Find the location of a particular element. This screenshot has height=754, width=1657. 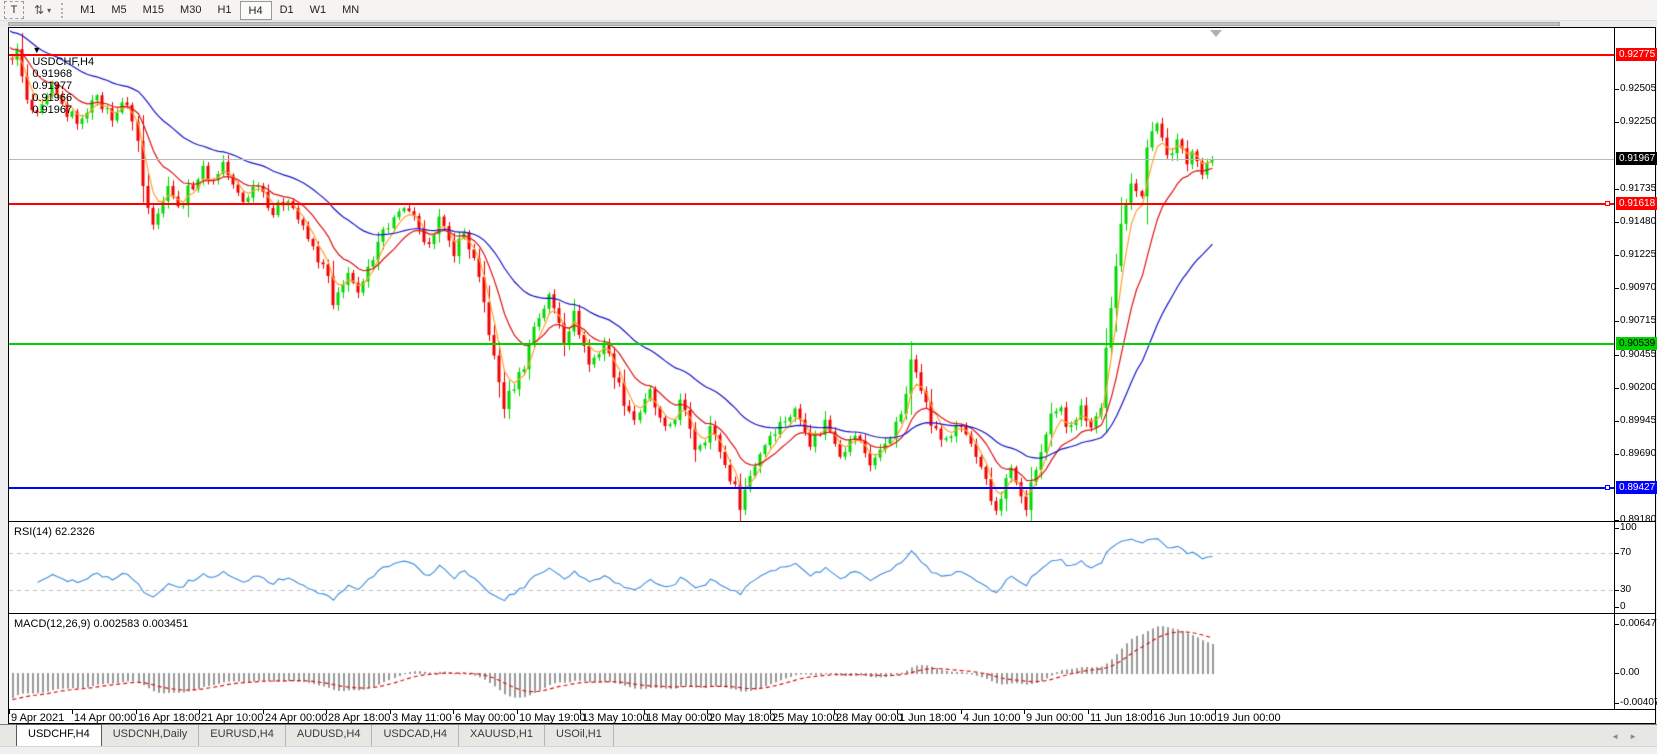

timeframe-button-group: M1 M5 M15 M30 H1 H4 D1 W1 MN is located at coordinates (219, 10).